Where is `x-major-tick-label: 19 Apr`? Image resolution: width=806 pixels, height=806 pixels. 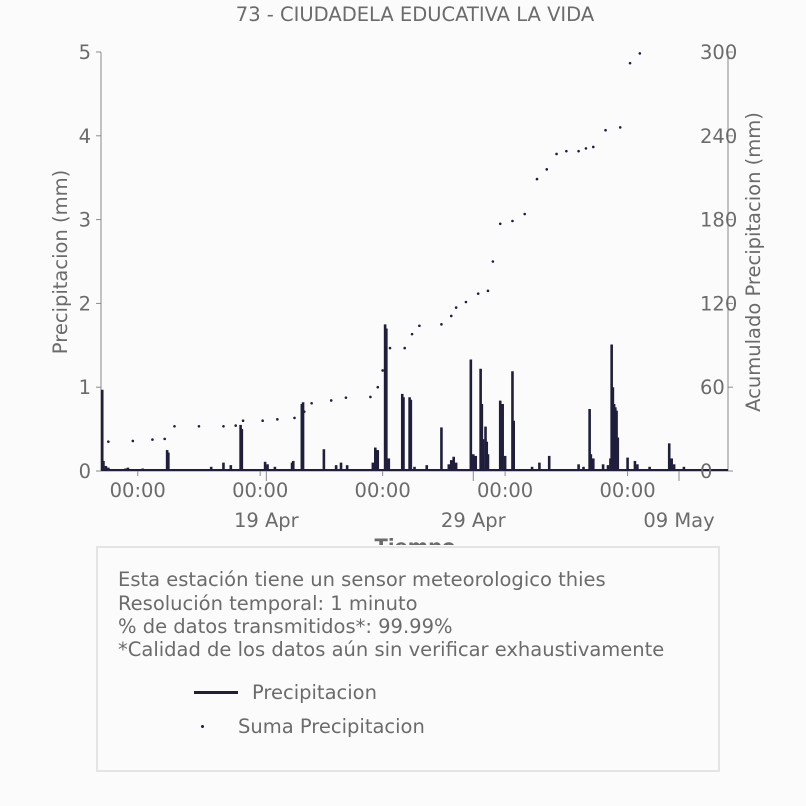 x-major-tick-label: 19 Apr is located at coordinates (267, 520).